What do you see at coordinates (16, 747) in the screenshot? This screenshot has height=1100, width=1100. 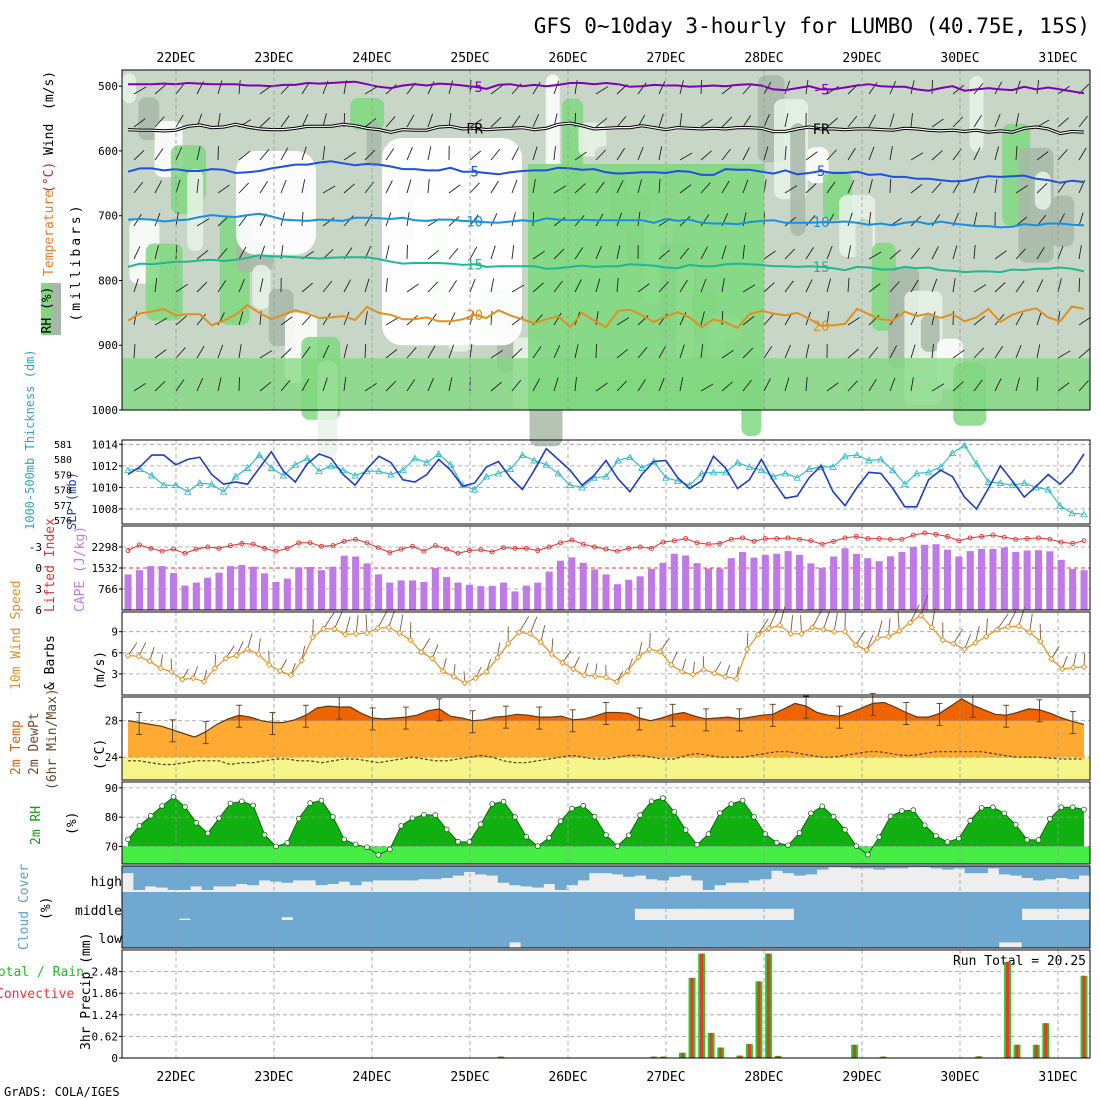 I see `temp2m-label: 2m Temp` at bounding box center [16, 747].